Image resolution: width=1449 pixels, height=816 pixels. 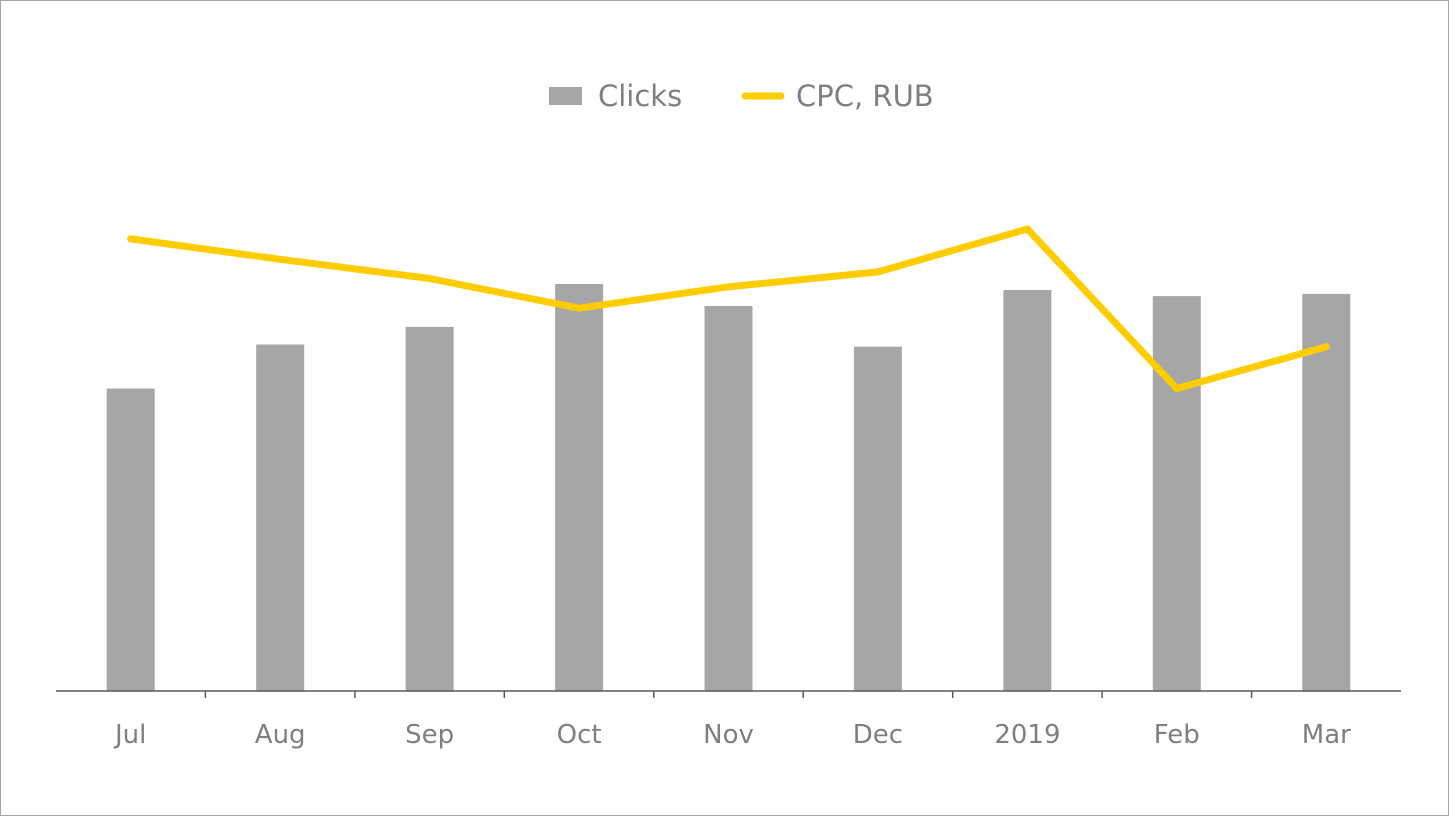 What do you see at coordinates (579, 735) in the screenshot?
I see `x-tick-label-Oct: Oct` at bounding box center [579, 735].